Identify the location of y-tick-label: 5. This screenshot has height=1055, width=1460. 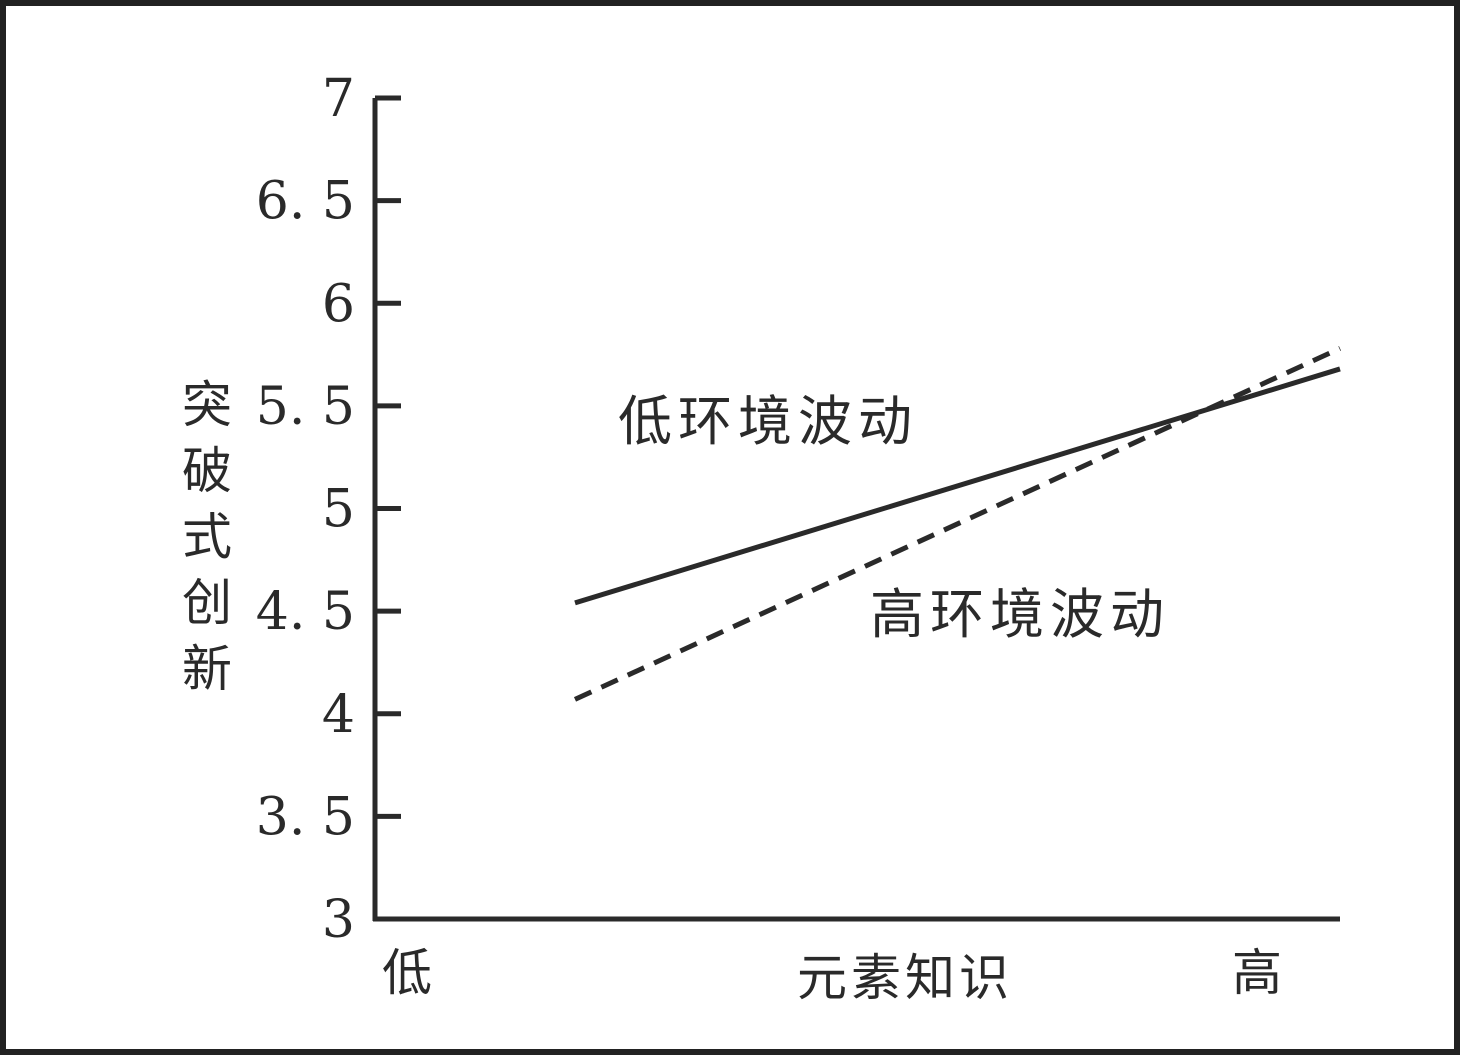
(338, 510).